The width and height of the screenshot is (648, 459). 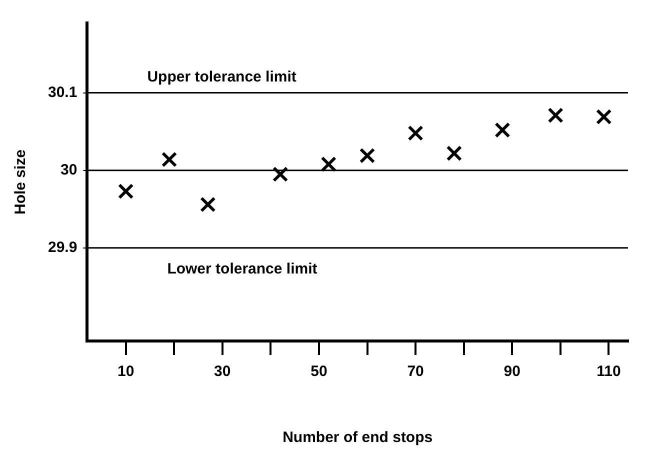 I want to click on ref-line-label: Lower tolerance limit, so click(x=242, y=269).